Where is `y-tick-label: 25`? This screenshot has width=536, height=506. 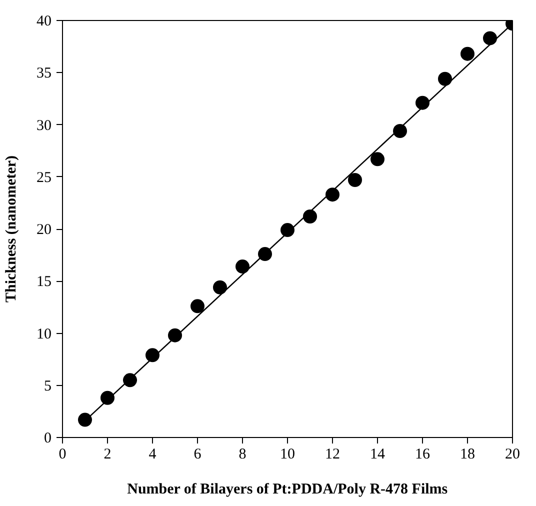 y-tick-label: 25 is located at coordinates (44, 178).